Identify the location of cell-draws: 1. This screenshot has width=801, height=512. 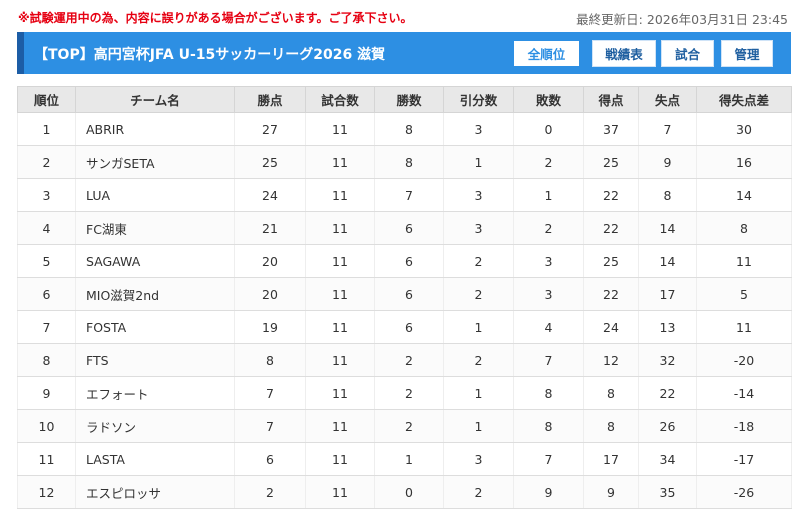
(478, 327).